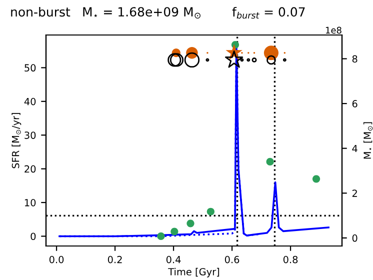 The width and height of the screenshot is (373, 280). I want to click on x-tick-label: 0.4, so click(173, 260).